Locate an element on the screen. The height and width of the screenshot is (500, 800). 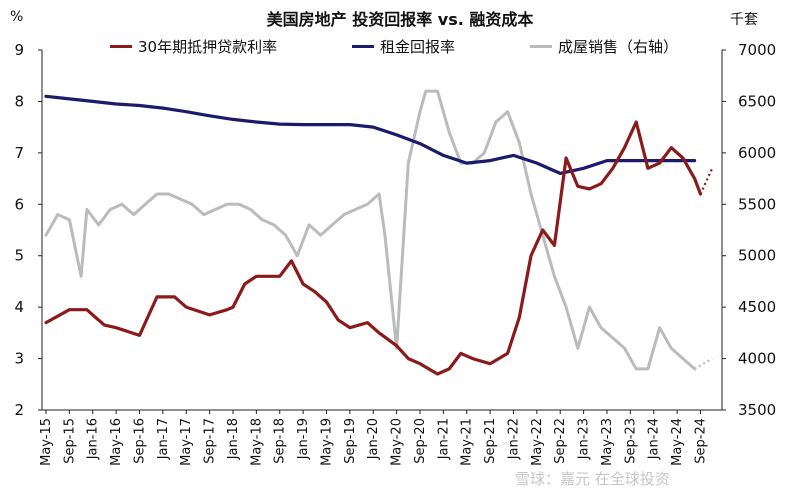
legend-item-rent-yield: 租金回报率 is located at coordinates (403, 46).